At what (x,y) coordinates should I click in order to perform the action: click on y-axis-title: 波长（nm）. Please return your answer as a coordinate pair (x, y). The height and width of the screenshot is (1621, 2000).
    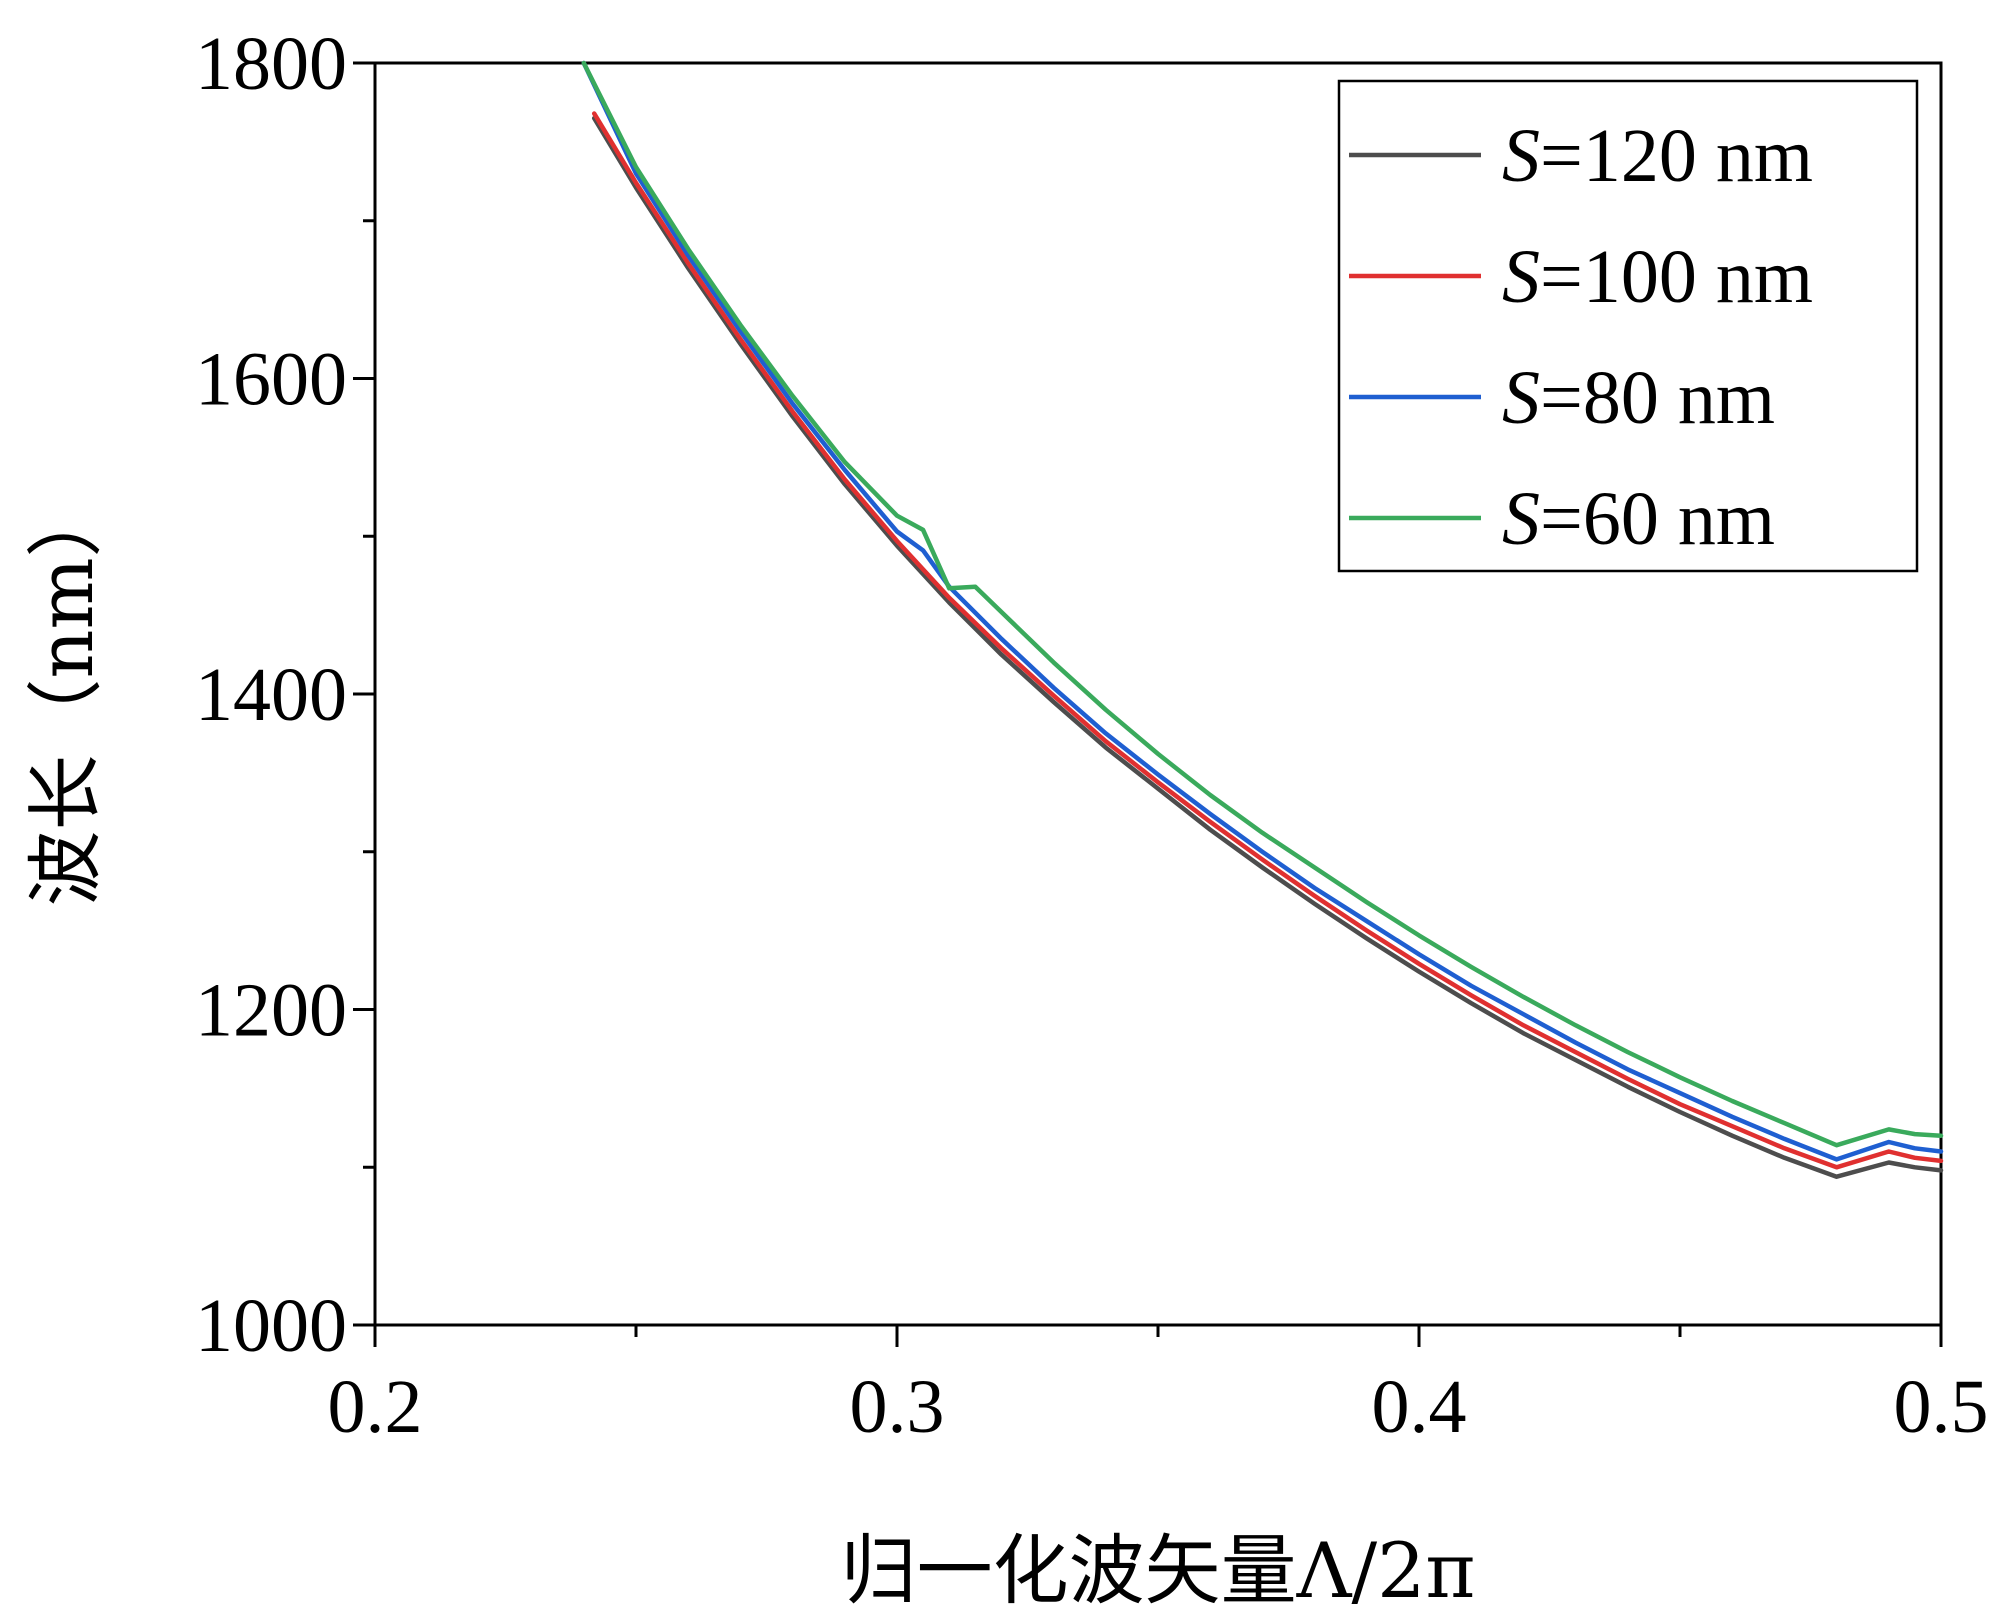
    Looking at the image, I should click on (65, 693).